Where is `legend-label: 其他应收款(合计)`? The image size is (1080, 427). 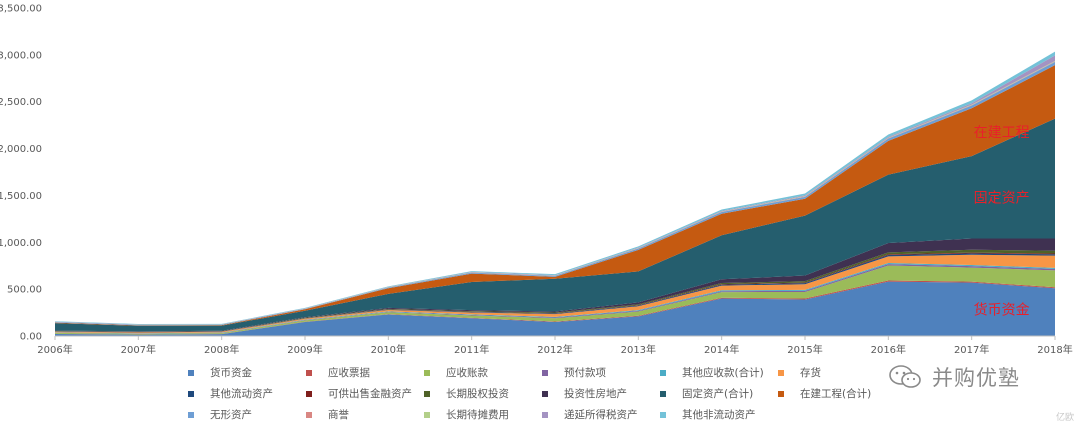 legend-label: 其他应收款(合计) is located at coordinates (723, 373).